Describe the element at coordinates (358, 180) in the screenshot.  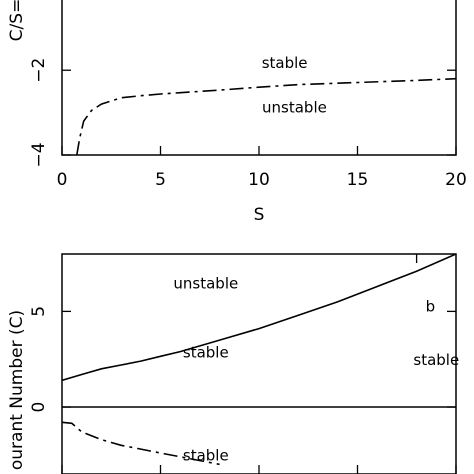
I see `top-panel-xtick-label: 15` at that location.